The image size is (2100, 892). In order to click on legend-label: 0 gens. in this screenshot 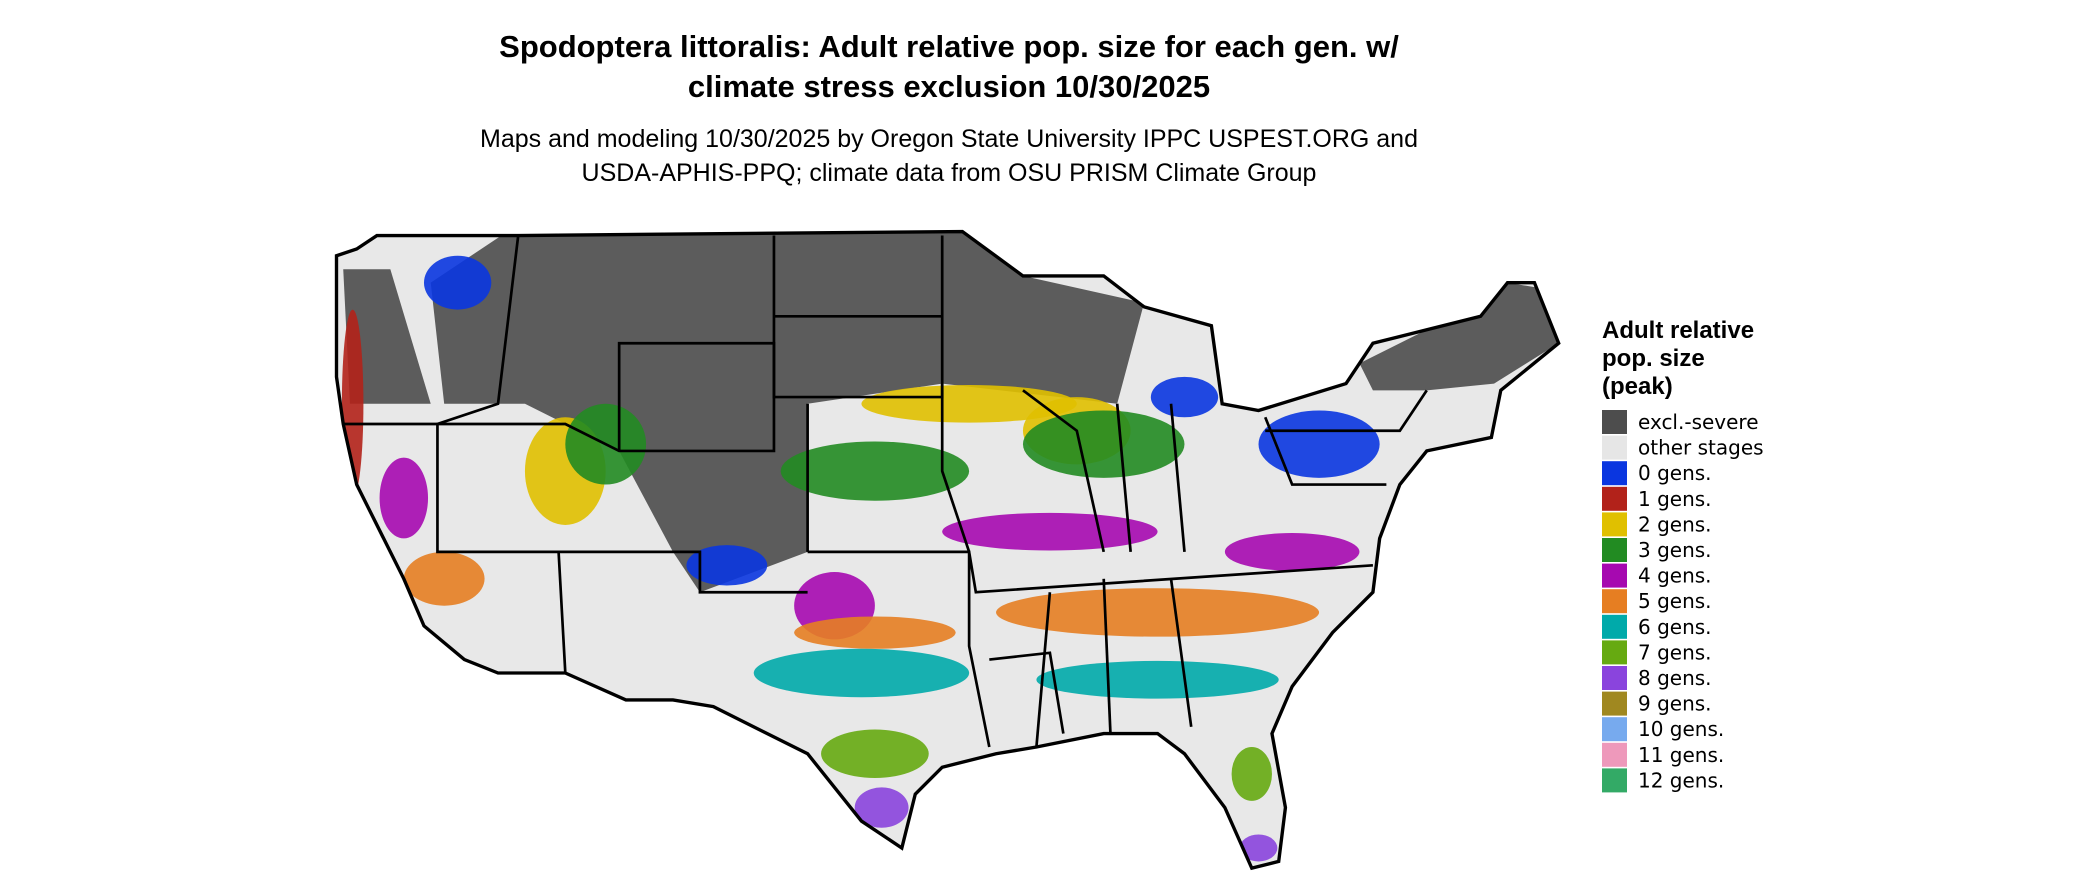, I will do `click(1675, 473)`.